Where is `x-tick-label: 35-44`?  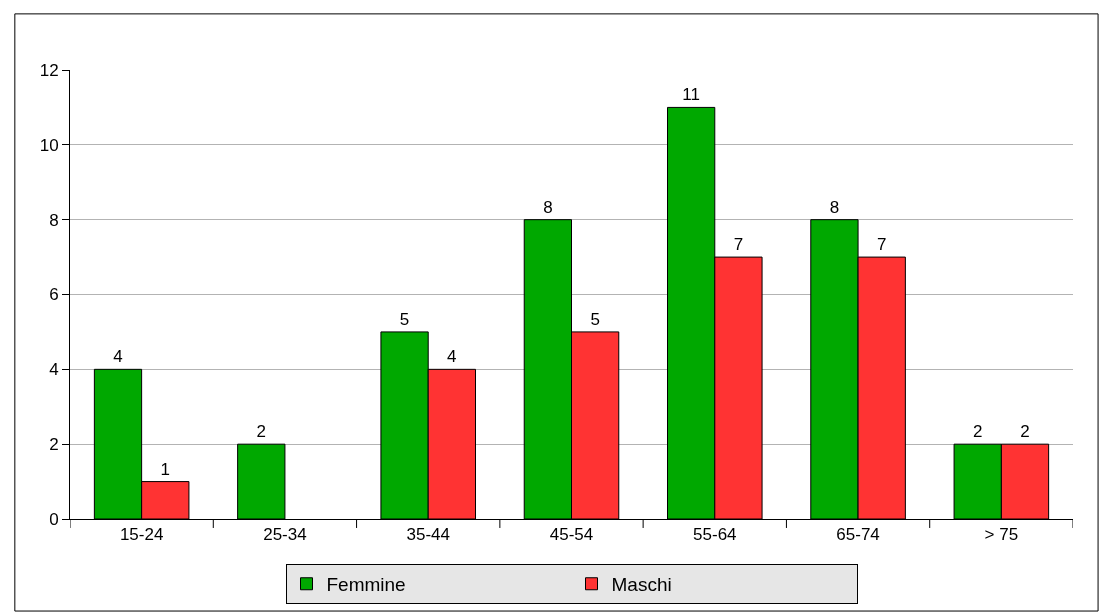
x-tick-label: 35-44 is located at coordinates (428, 535).